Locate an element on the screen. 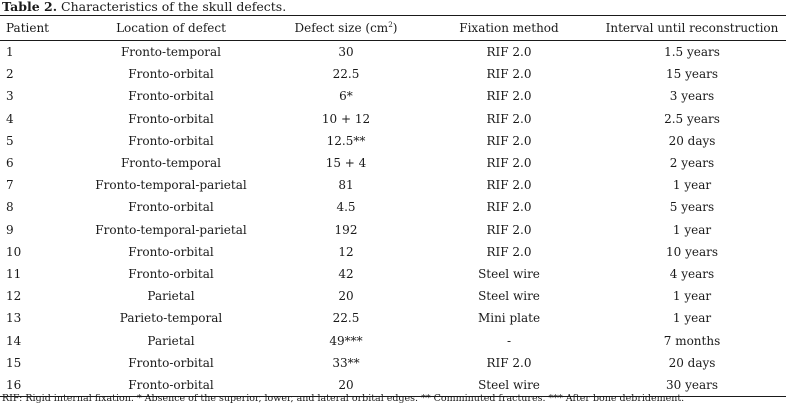 The width and height of the screenshot is (786, 408). cell-defect-size: 10 + 12 is located at coordinates (346, 118).